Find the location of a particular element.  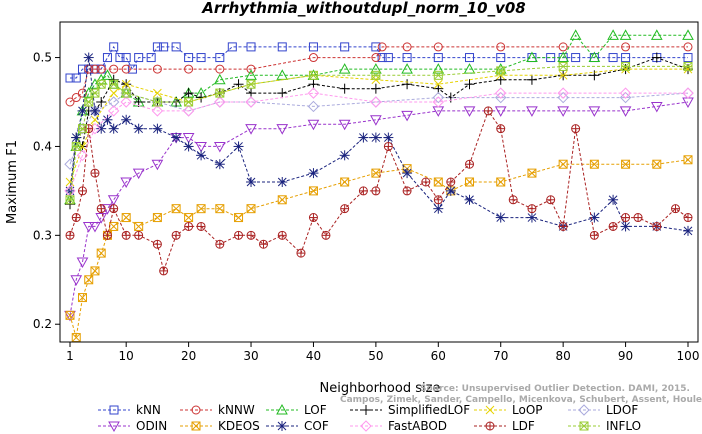

legend-item-fastabod: FastABOD is located at coordinates (398, 426).